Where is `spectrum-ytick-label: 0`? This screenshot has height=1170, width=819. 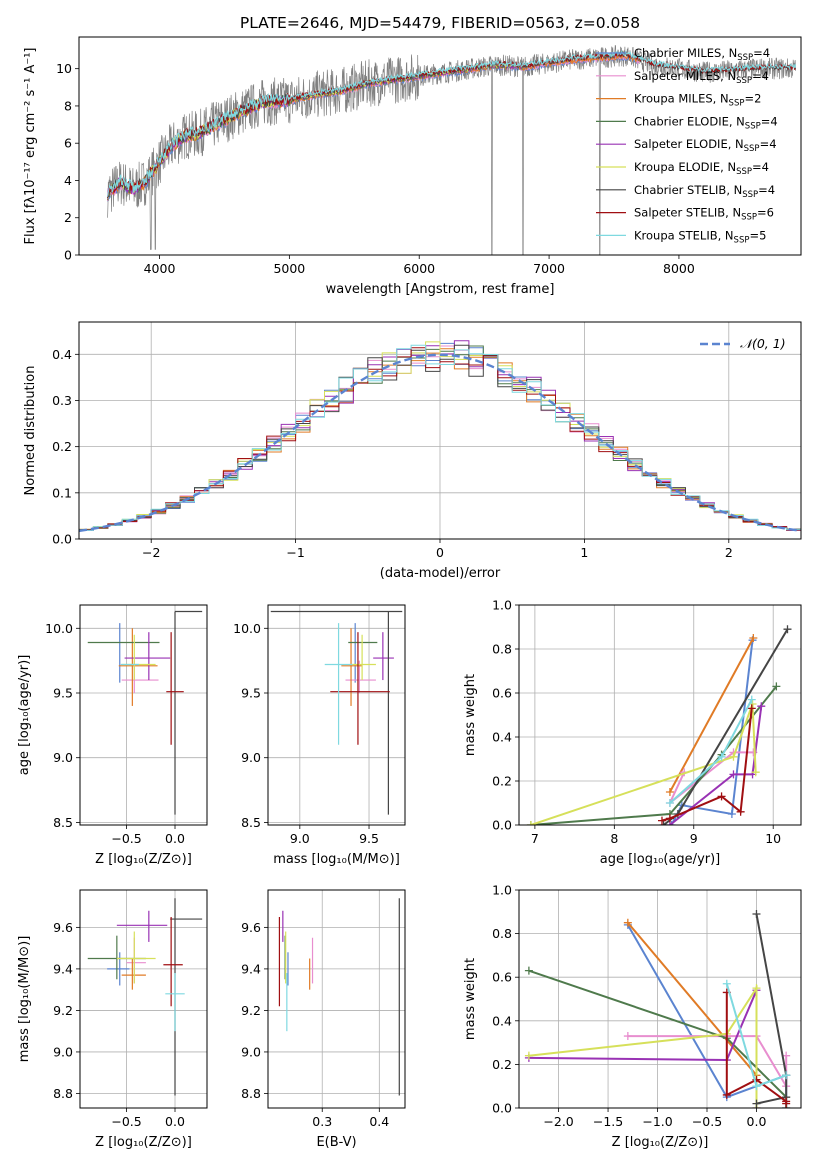
spectrum-ytick-label: 0 is located at coordinates (68, 255).